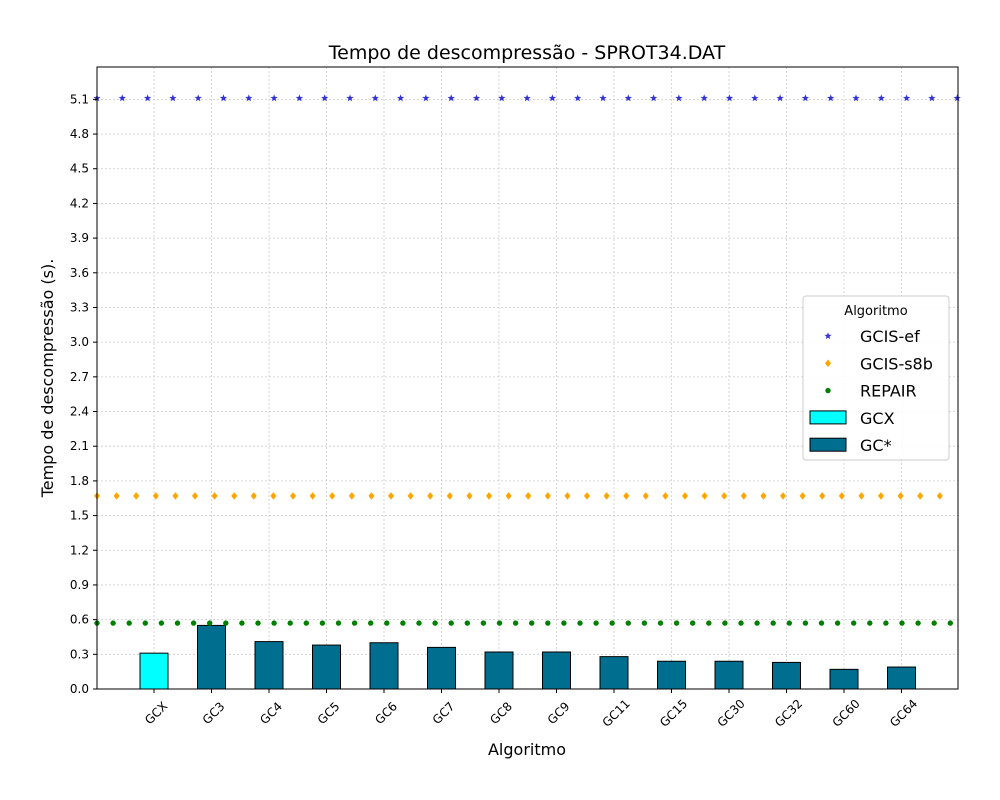  I want to click on legend-title: Algoritmo, so click(875, 311).